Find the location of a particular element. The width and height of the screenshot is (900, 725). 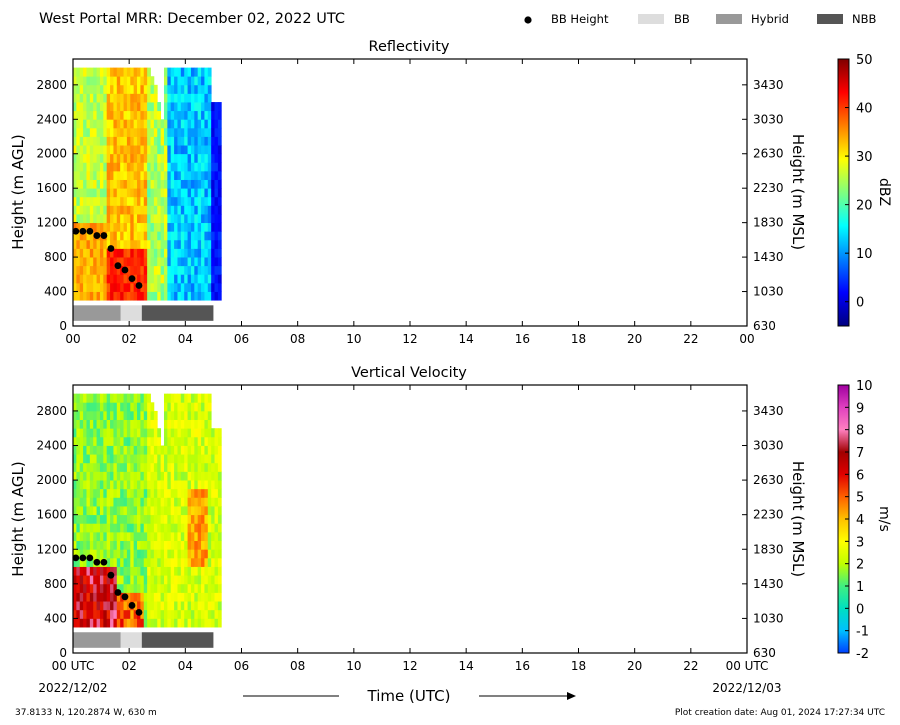

y-tick-label-right: 1430 is located at coordinates (768, 584).